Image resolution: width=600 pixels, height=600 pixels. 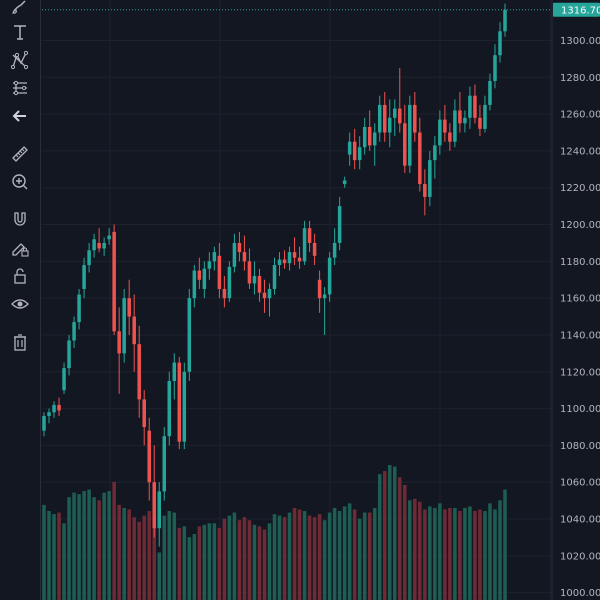 What do you see at coordinates (20, 32) in the screenshot?
I see `text-tool` at bounding box center [20, 32].